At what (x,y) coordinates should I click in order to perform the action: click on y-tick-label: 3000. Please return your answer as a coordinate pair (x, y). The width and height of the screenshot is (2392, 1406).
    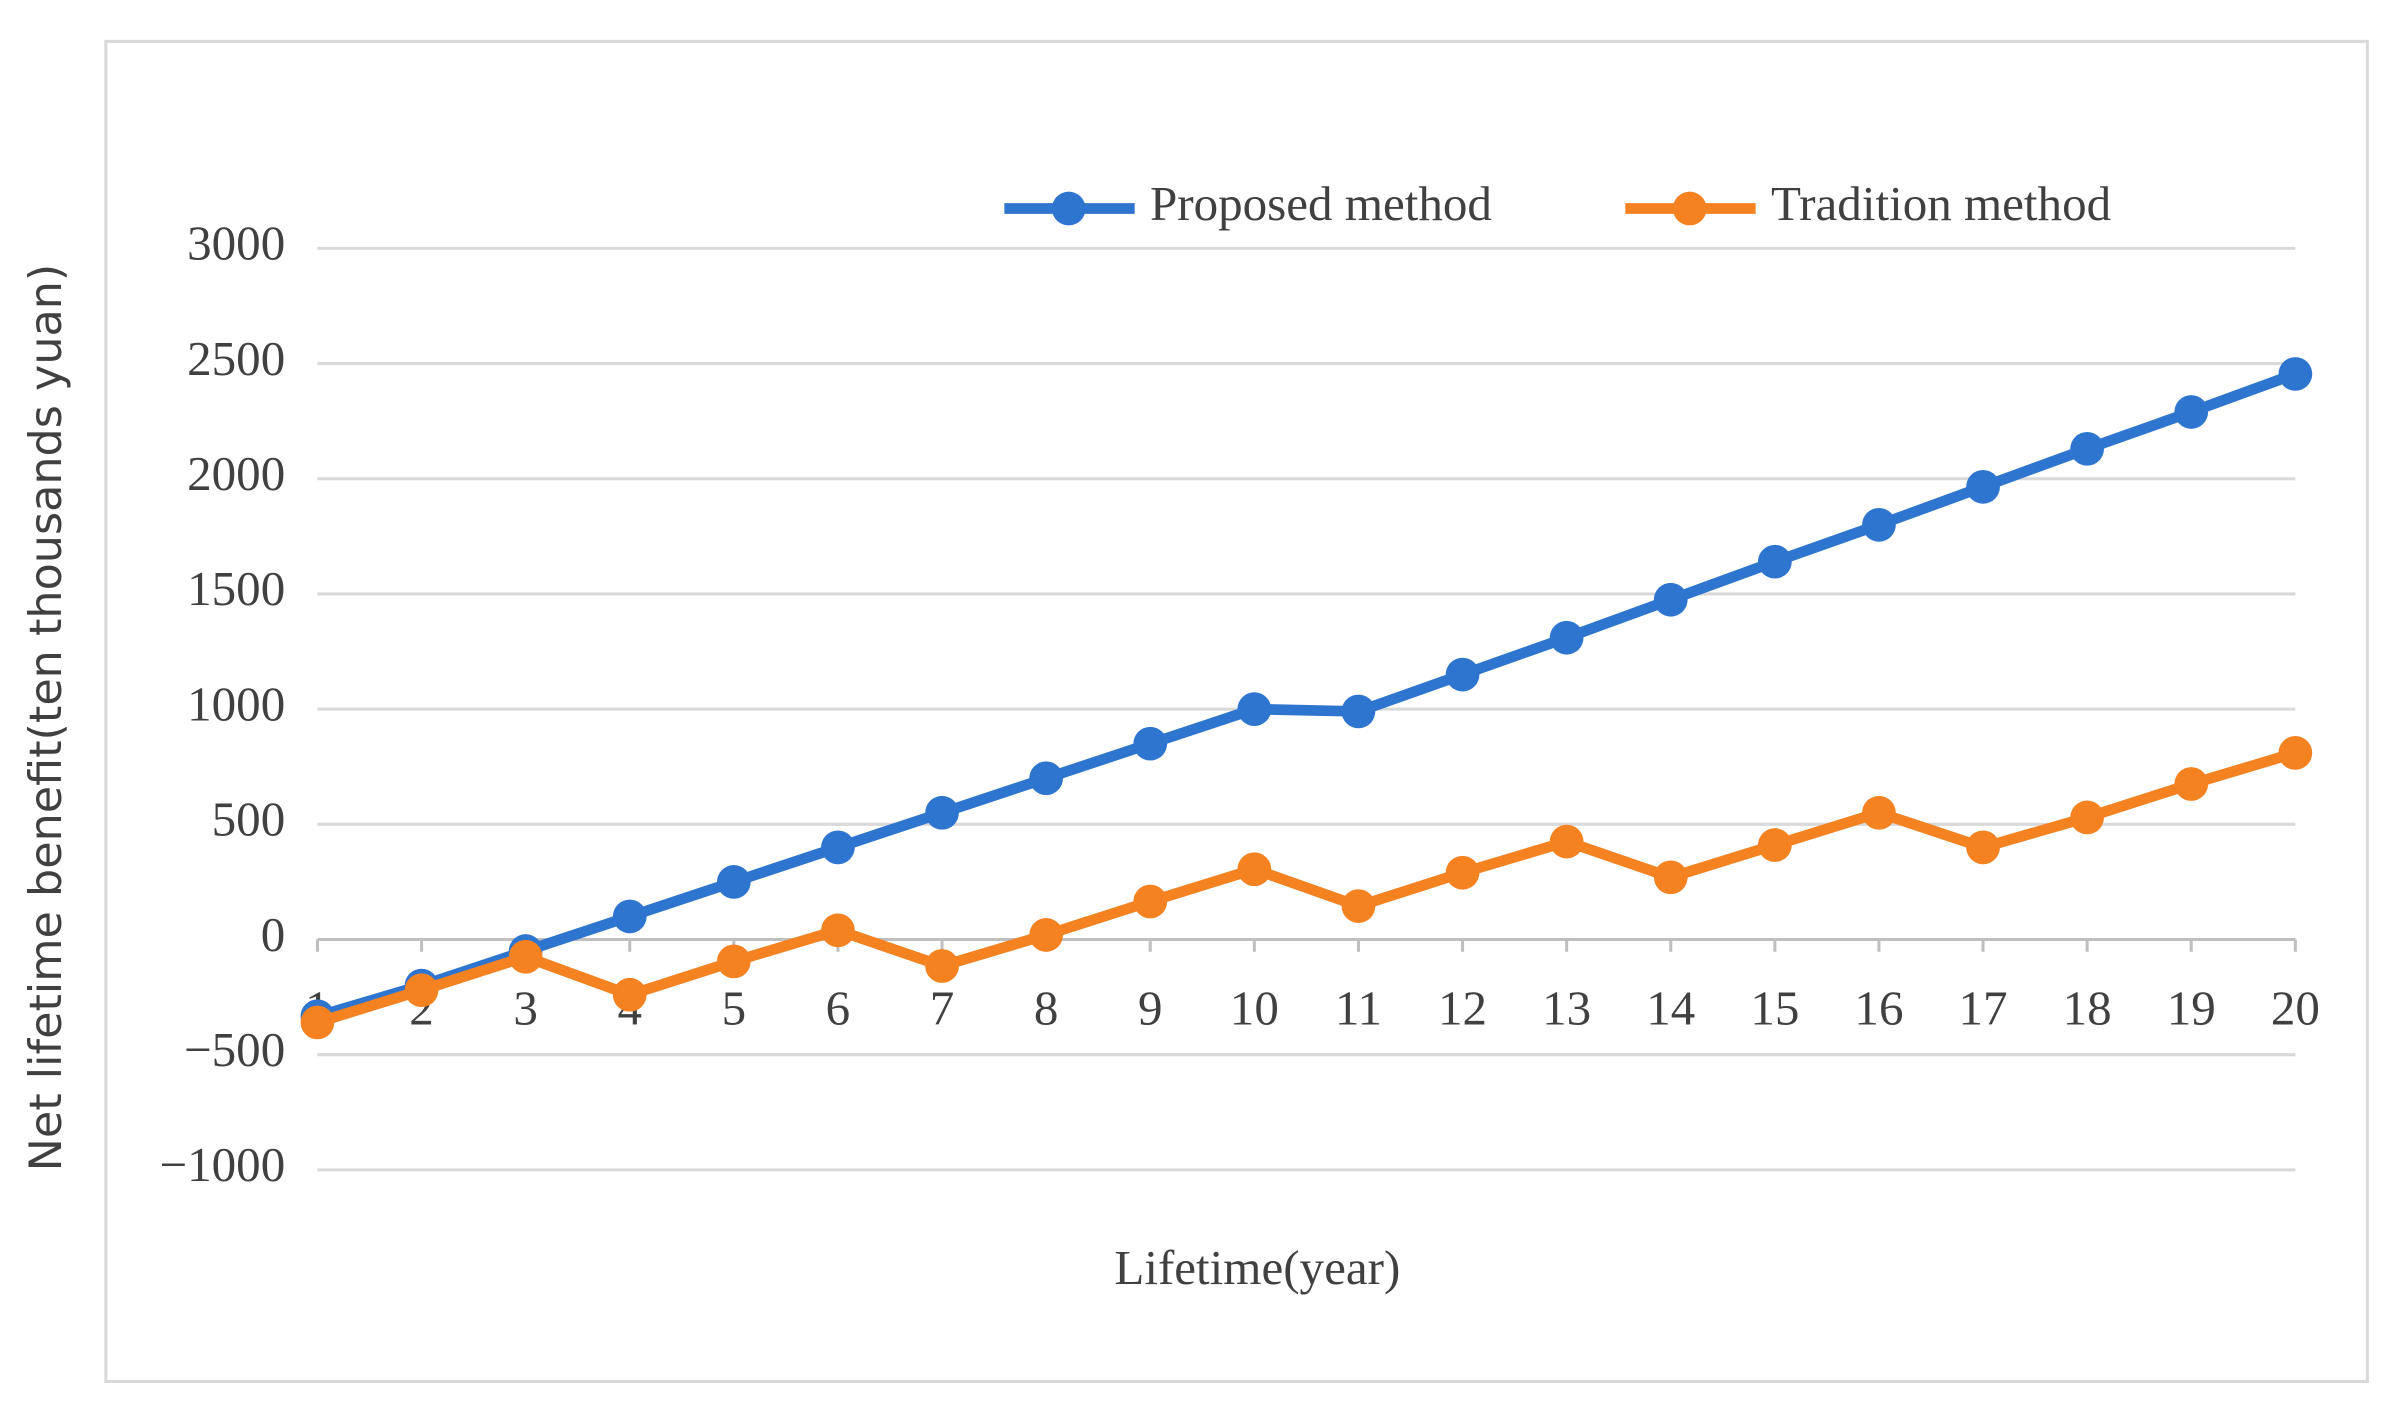
    Looking at the image, I should click on (236, 243).